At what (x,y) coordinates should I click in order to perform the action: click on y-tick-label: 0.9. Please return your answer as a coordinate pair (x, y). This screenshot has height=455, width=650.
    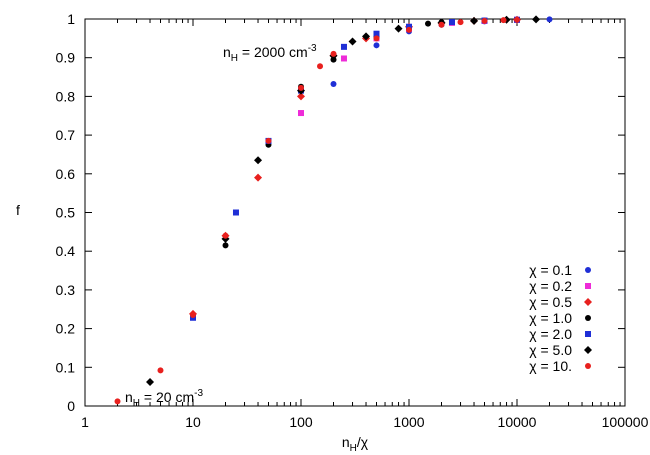
    Looking at the image, I should click on (66, 58).